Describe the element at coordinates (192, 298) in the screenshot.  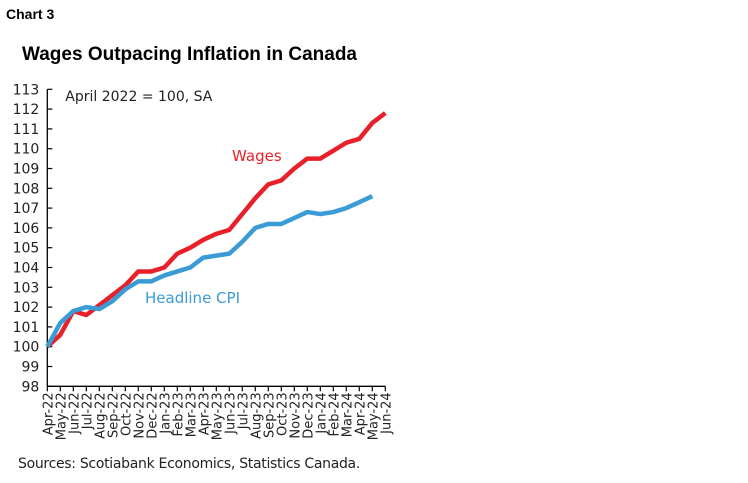
I see `series-label-headline-cpi: Headline CPI` at that location.